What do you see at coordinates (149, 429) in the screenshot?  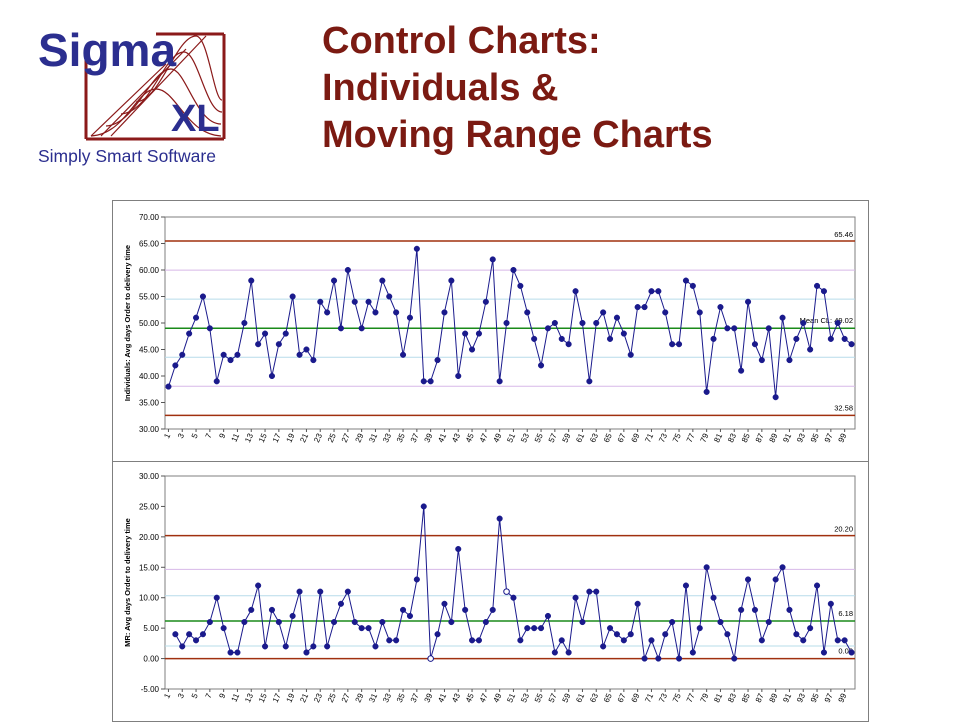 I see `y-tick-label: 30.00` at bounding box center [149, 429].